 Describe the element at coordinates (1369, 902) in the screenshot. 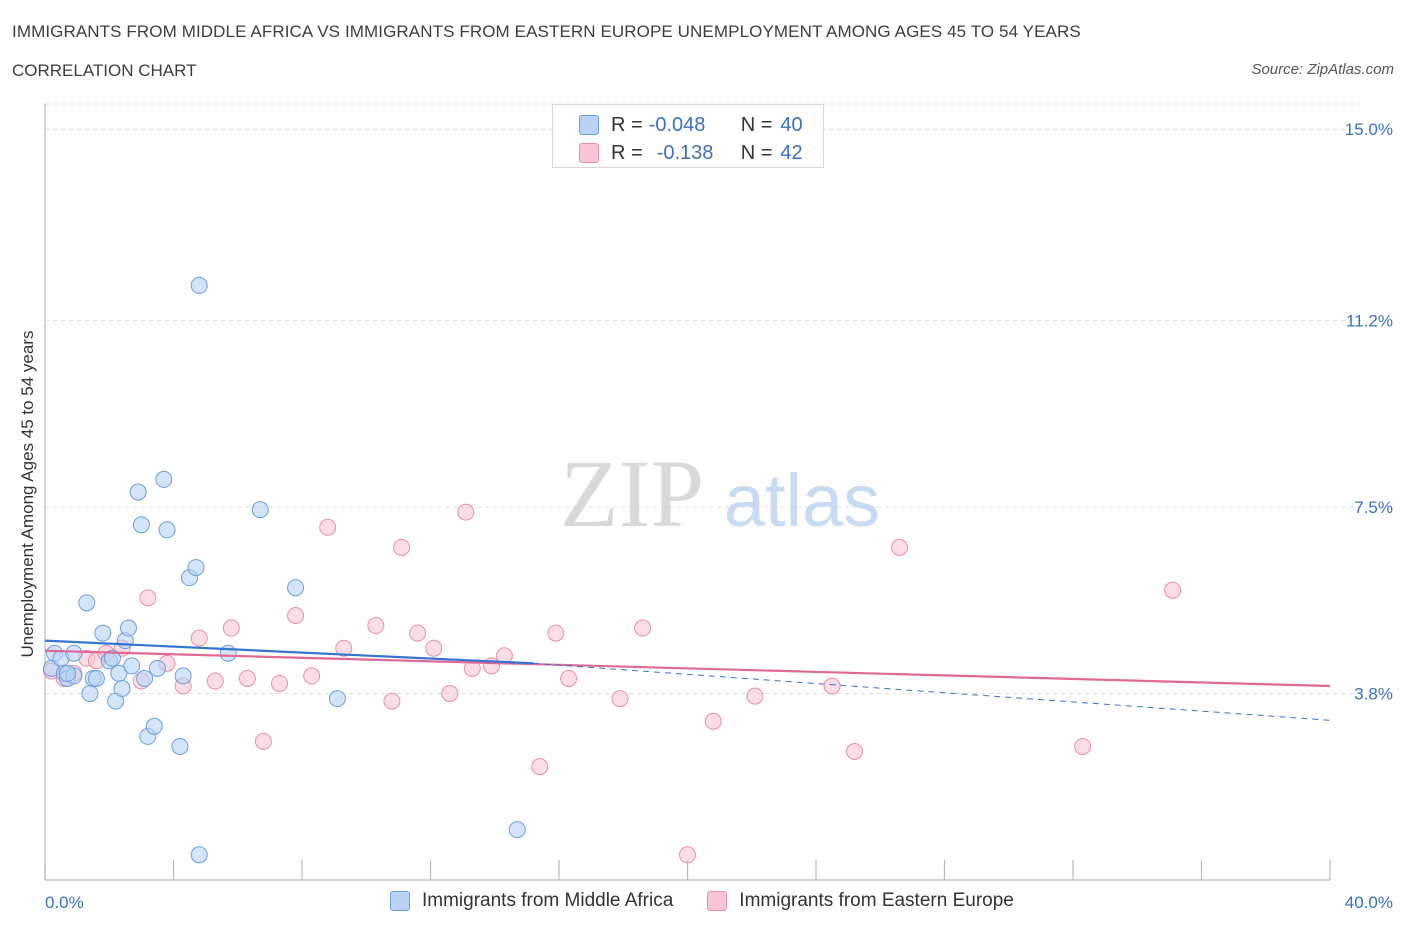

I see `x-tick-label: 40.0%` at that location.